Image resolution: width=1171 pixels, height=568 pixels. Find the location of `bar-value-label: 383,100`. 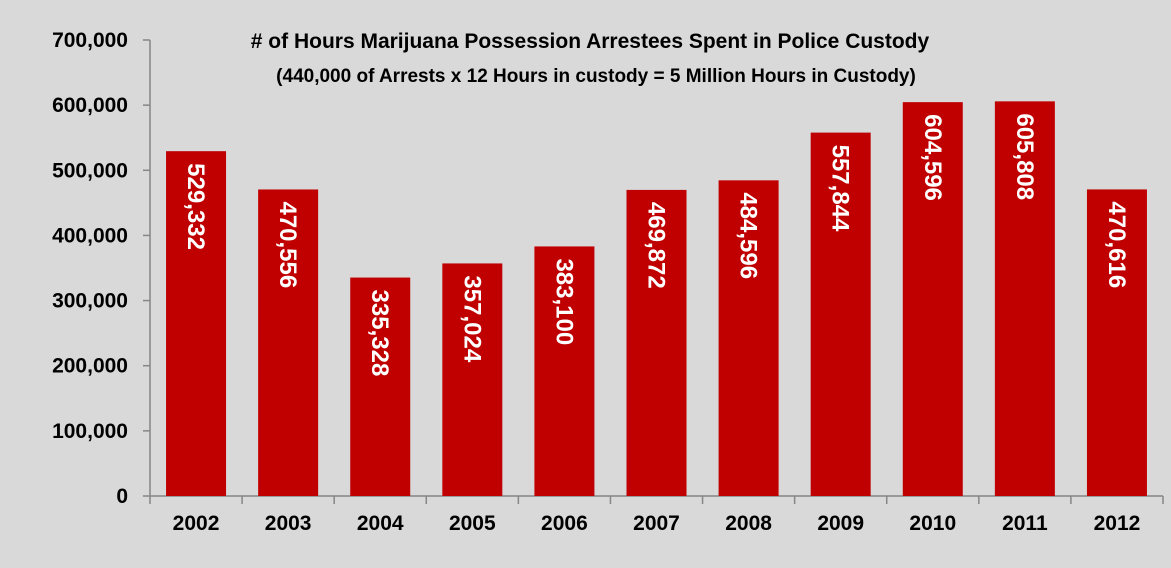

bar-value-label: 383,100 is located at coordinates (563, 301).